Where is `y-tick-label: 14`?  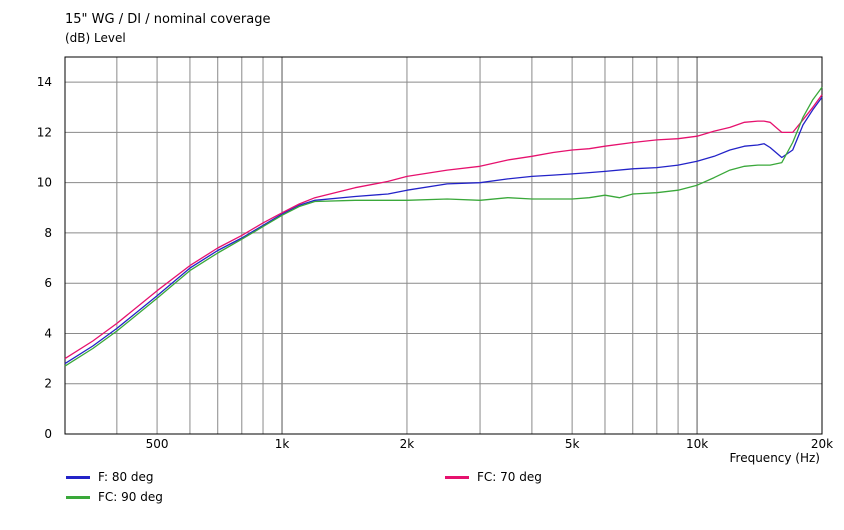
y-tick-label: 14 is located at coordinates (44, 82).